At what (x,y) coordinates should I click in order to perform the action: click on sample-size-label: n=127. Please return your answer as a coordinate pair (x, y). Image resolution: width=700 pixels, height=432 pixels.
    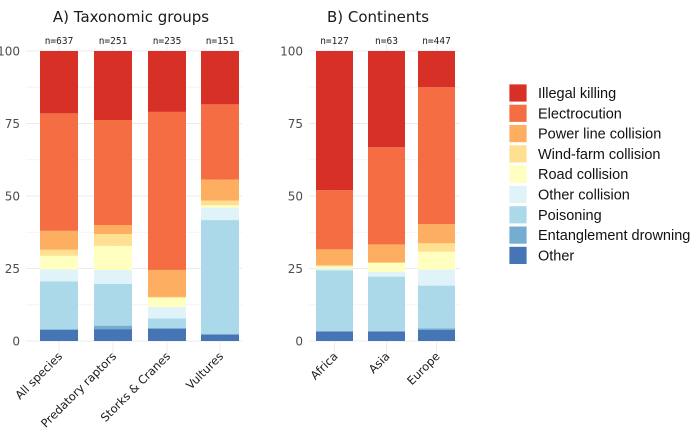
    Looking at the image, I should click on (334, 41).